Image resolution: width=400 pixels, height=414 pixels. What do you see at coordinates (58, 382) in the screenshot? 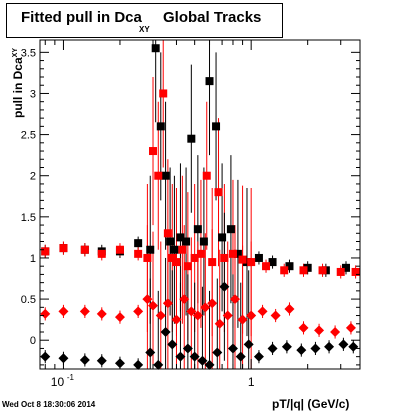
I see `x-tick-label-0.1: 10` at bounding box center [58, 382].